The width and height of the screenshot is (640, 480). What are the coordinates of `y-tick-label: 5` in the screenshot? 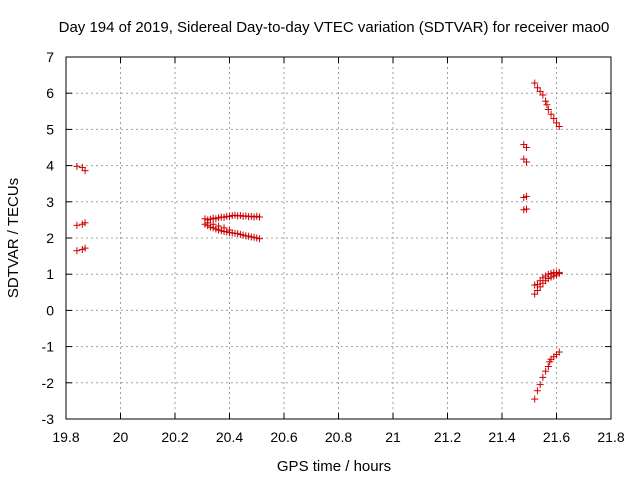 It's located at (50, 129).